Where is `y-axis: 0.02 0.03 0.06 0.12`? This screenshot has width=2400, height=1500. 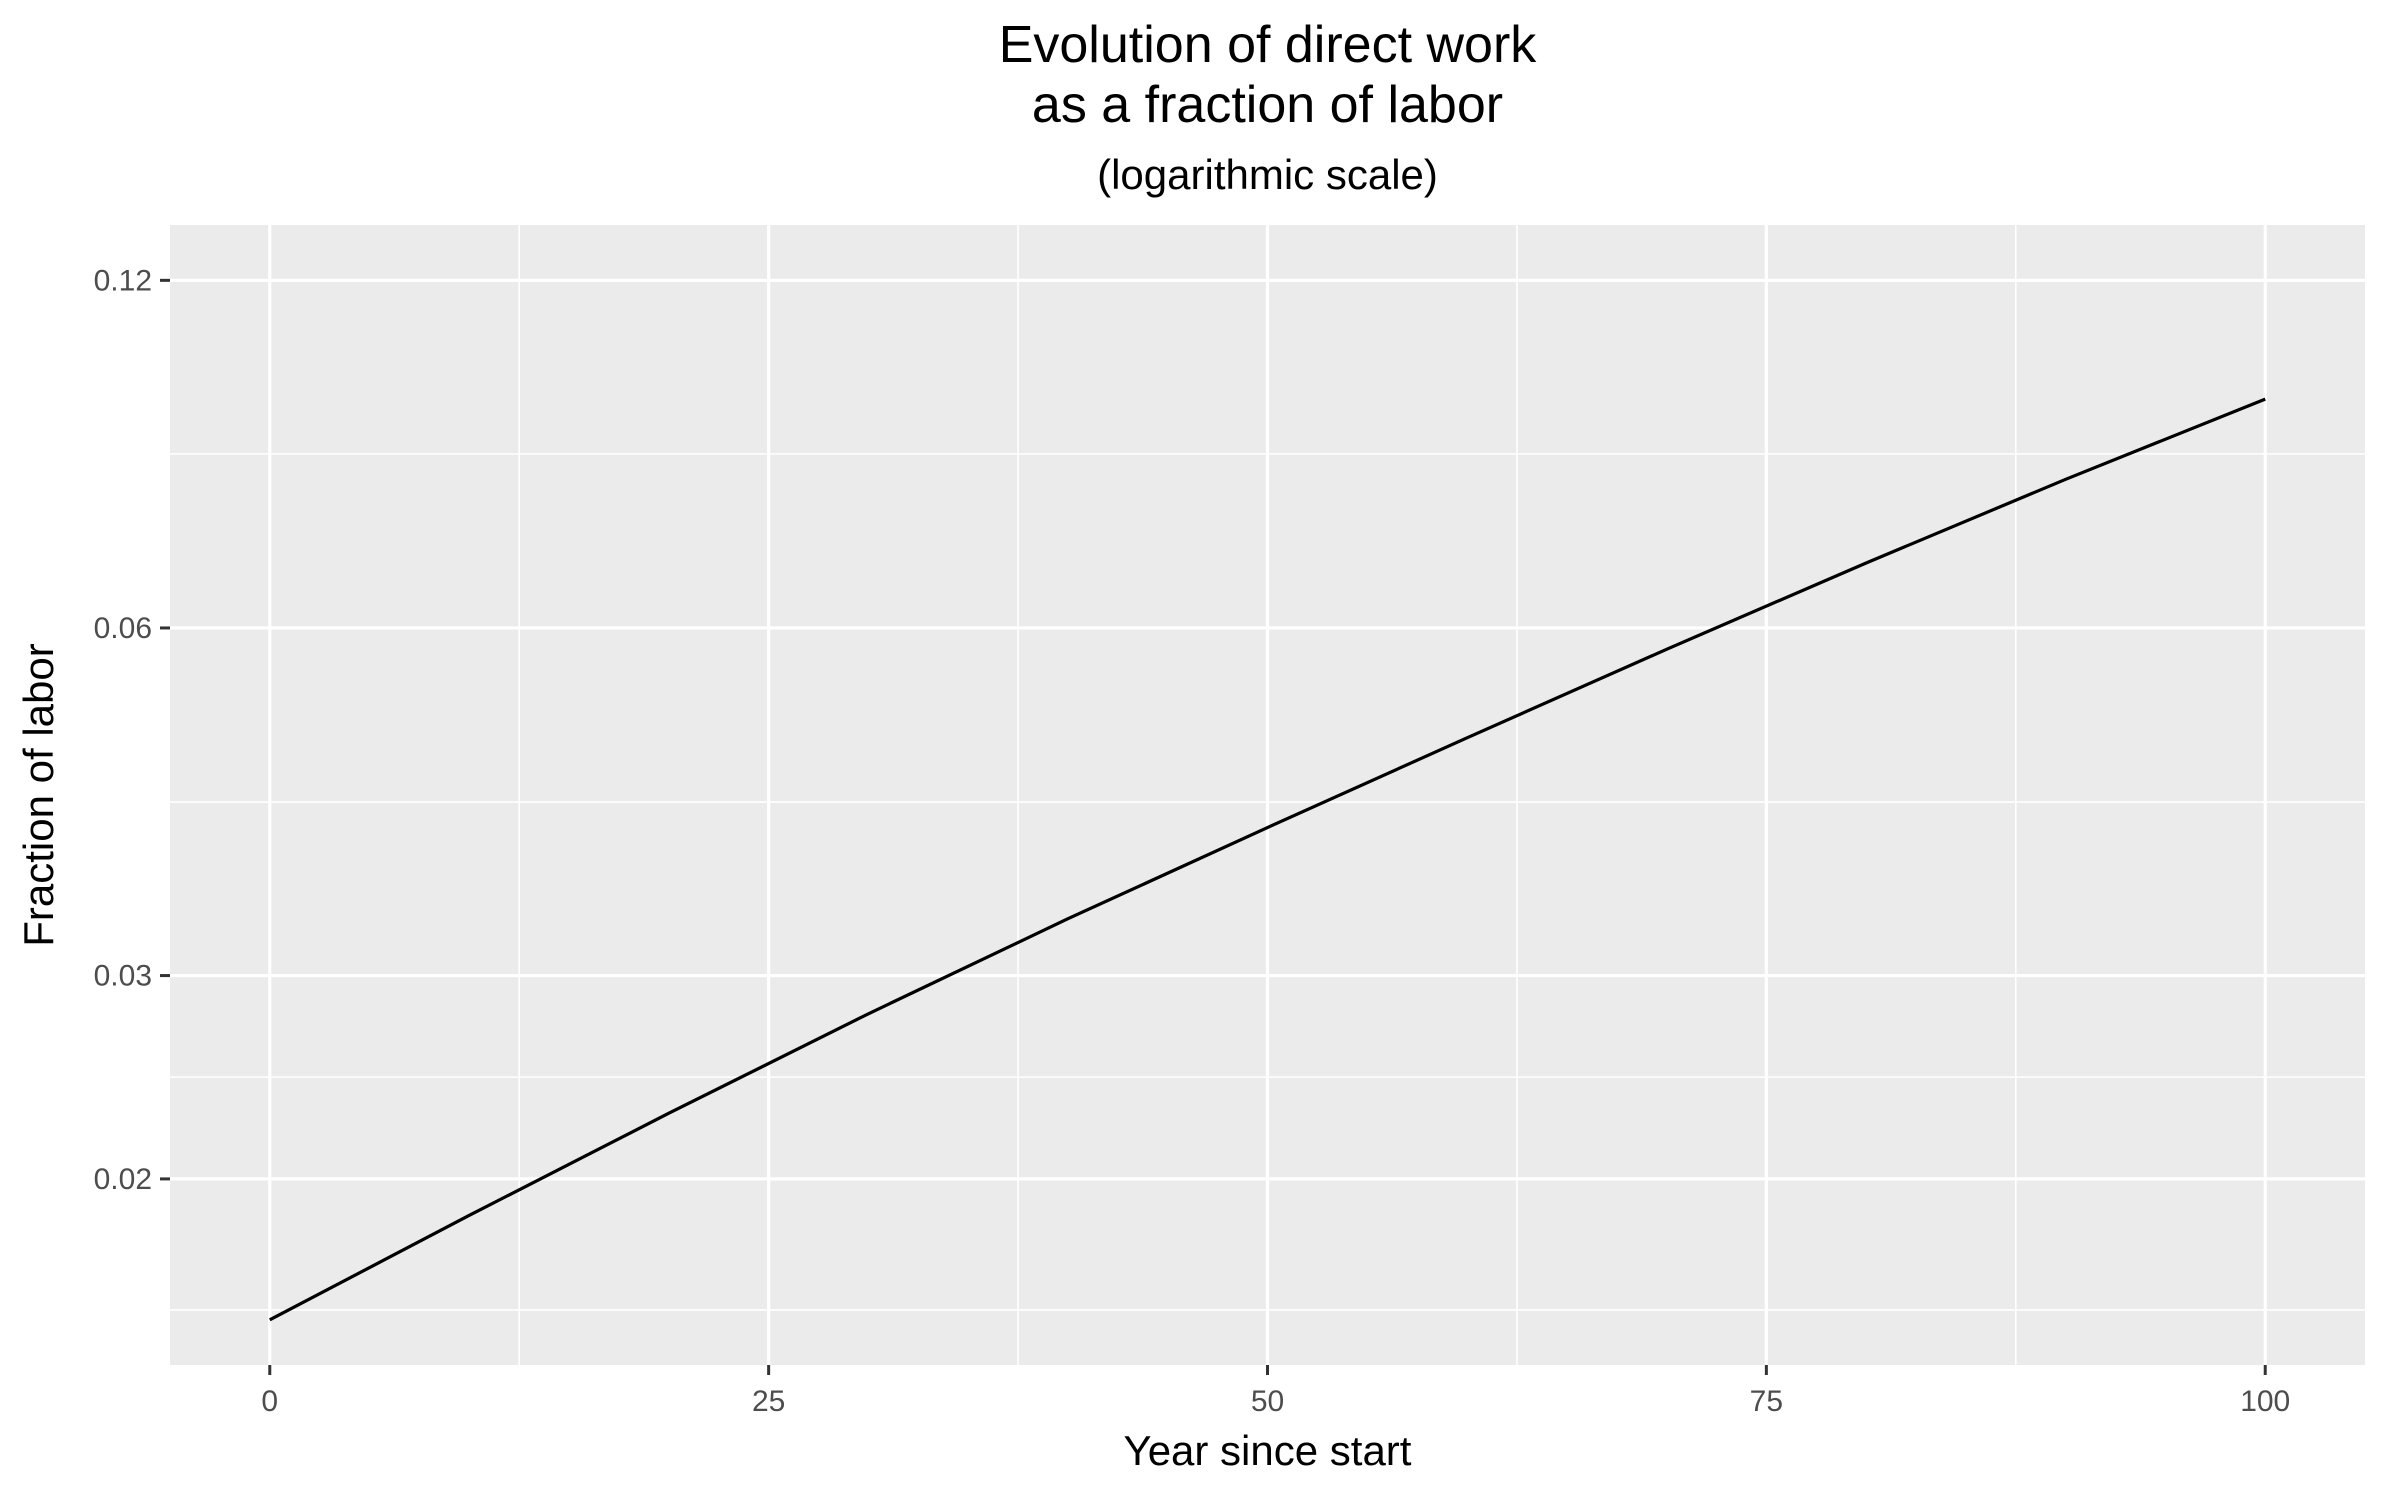 y-axis: 0.02 0.03 0.06 0.12 is located at coordinates (132, 730).